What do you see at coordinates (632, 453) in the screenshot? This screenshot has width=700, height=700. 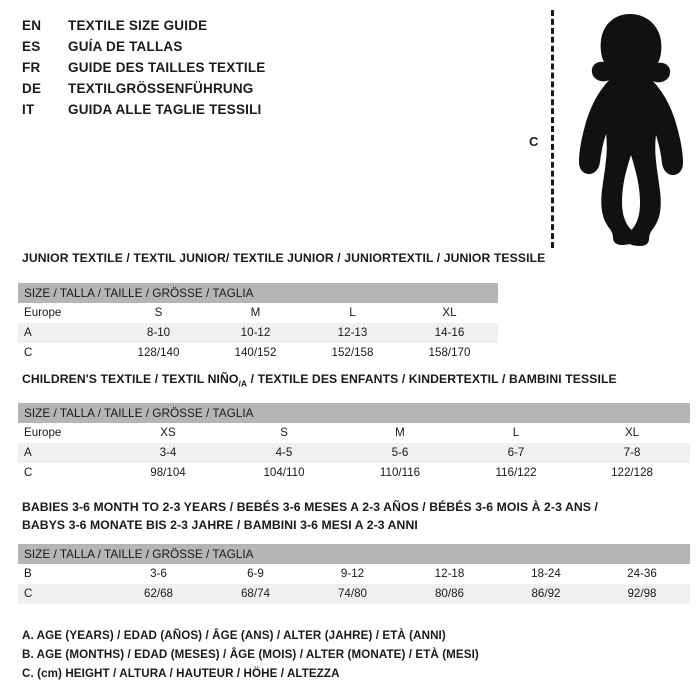 I see `children-a-xl: 7-8` at bounding box center [632, 453].